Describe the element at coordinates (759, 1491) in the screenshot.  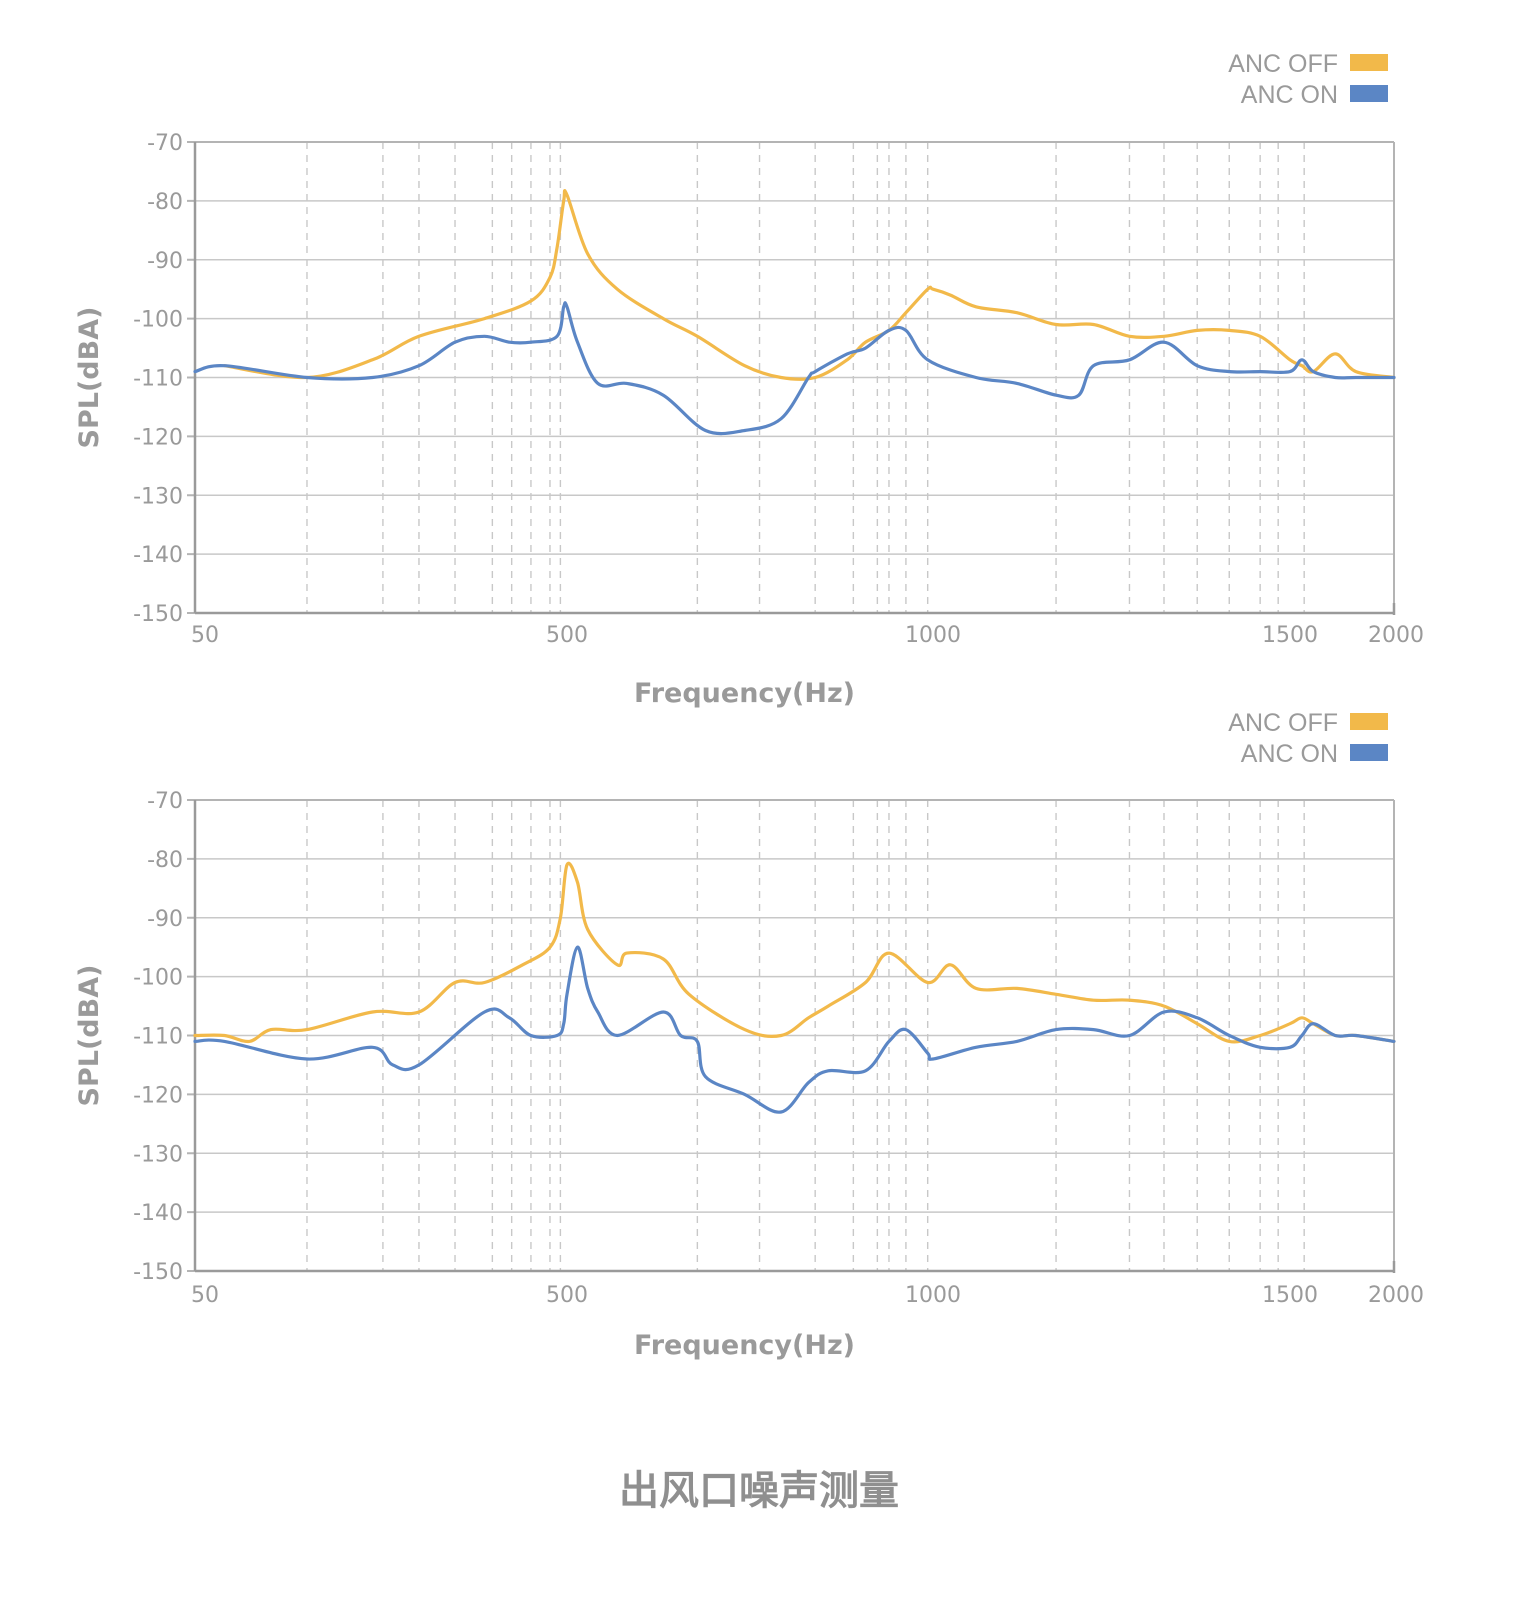
I see `figure-caption: 出风口噪声测量` at that location.